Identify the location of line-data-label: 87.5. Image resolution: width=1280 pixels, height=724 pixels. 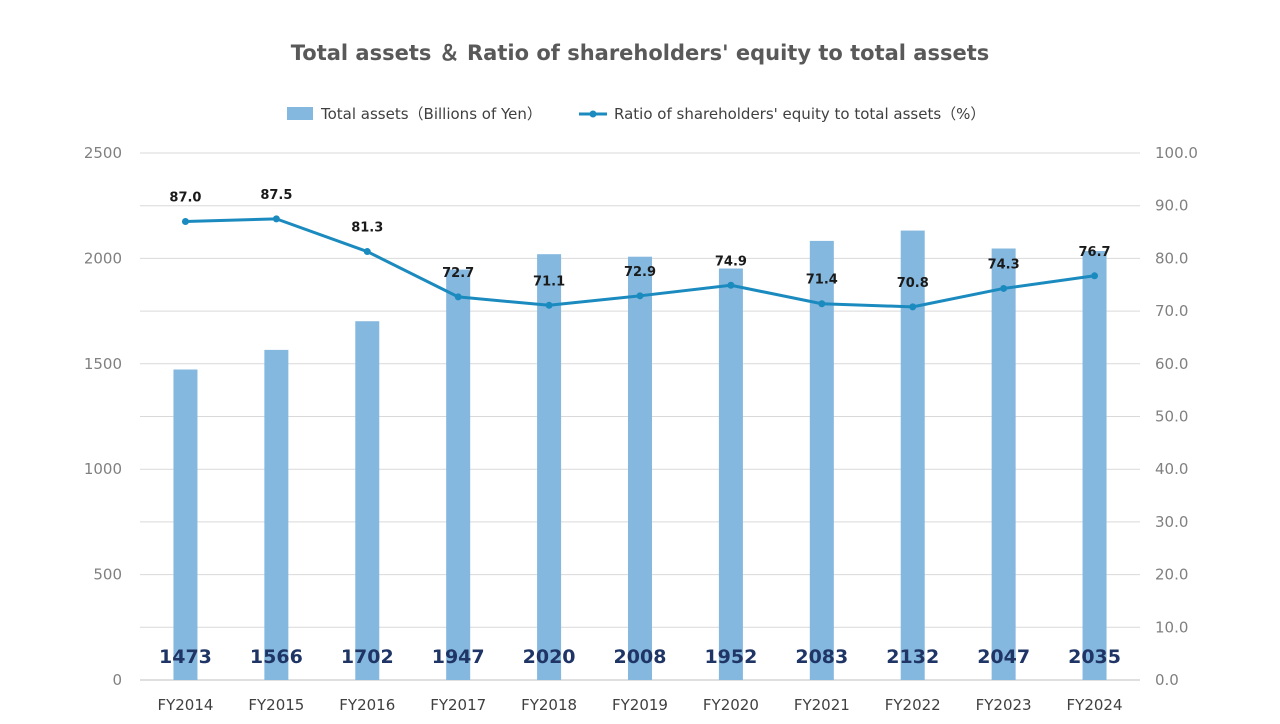
(276, 195).